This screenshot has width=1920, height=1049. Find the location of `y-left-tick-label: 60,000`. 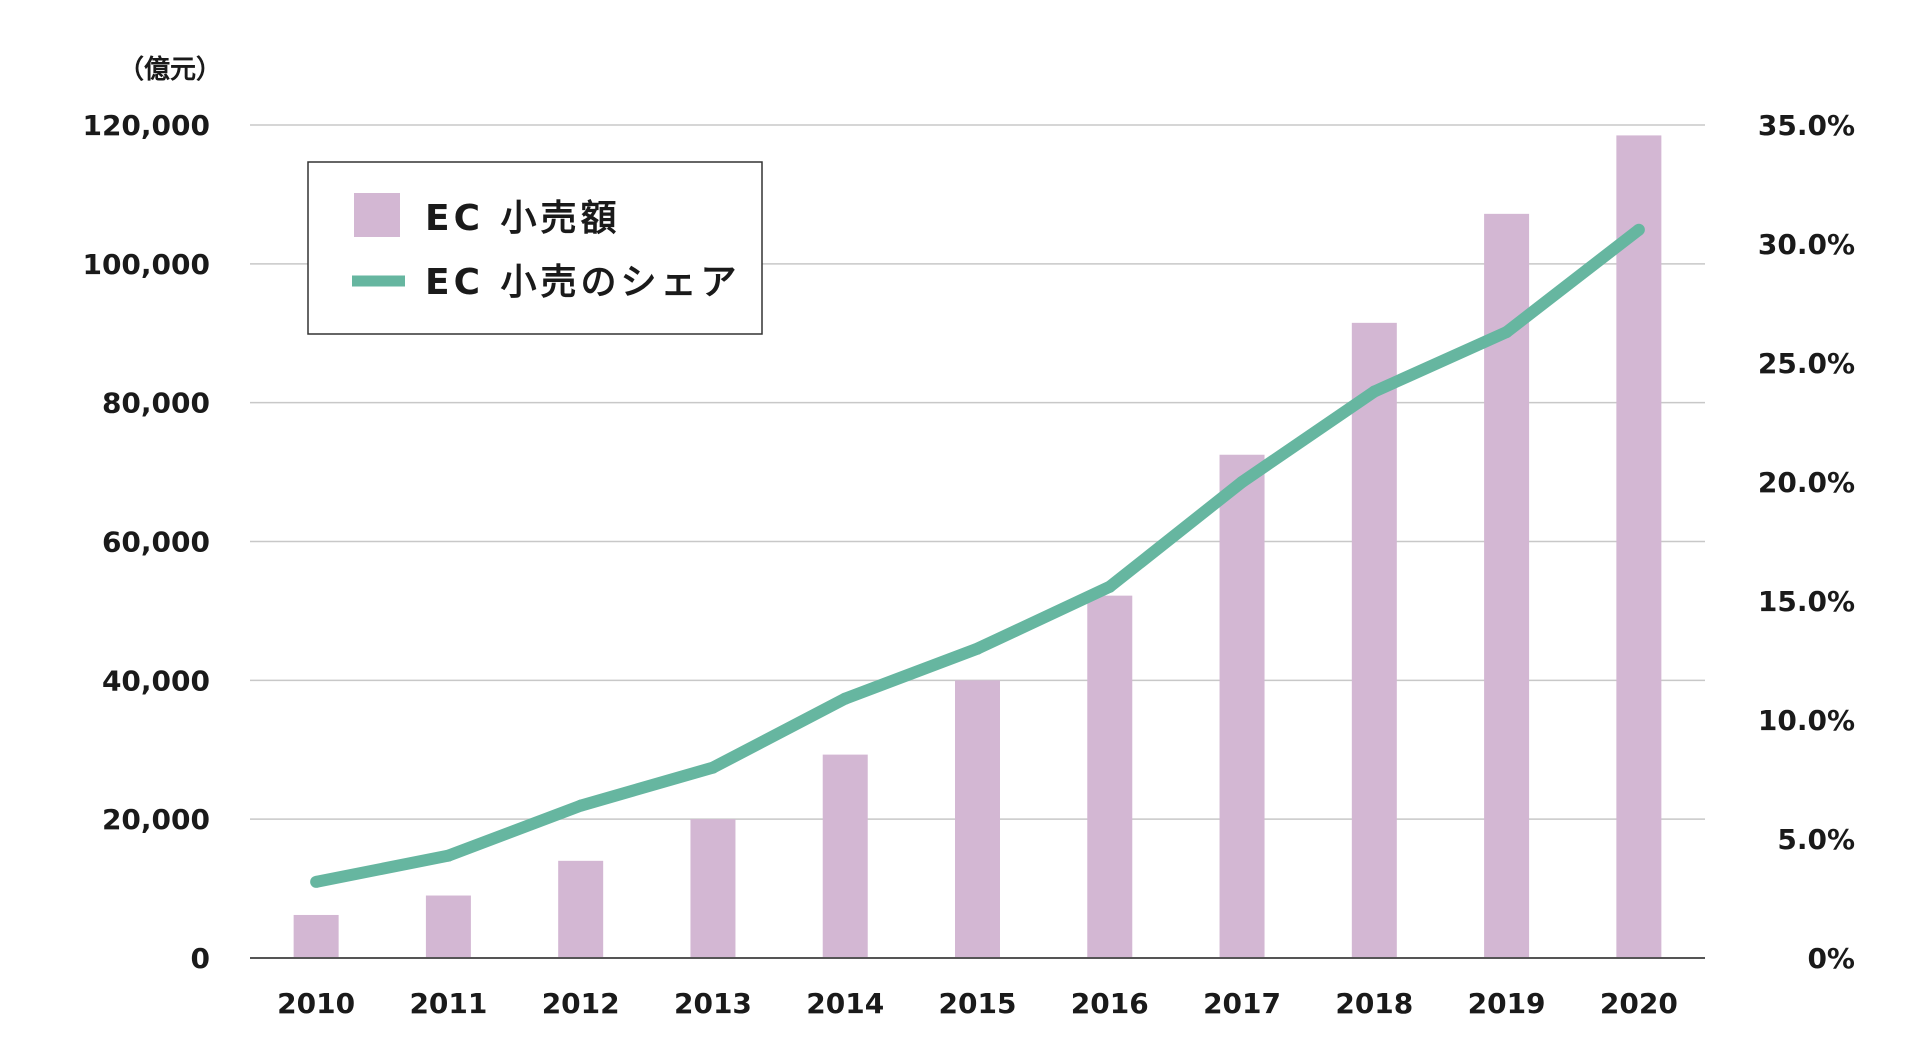

y-left-tick-label: 60,000 is located at coordinates (156, 542).